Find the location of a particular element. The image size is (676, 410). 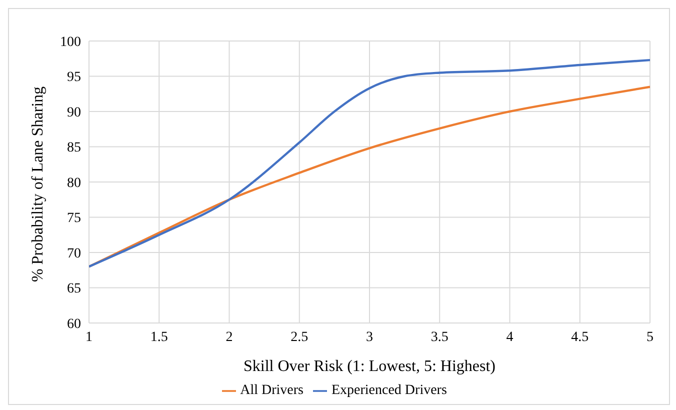

y-tick-label: 85 is located at coordinates (74, 148).